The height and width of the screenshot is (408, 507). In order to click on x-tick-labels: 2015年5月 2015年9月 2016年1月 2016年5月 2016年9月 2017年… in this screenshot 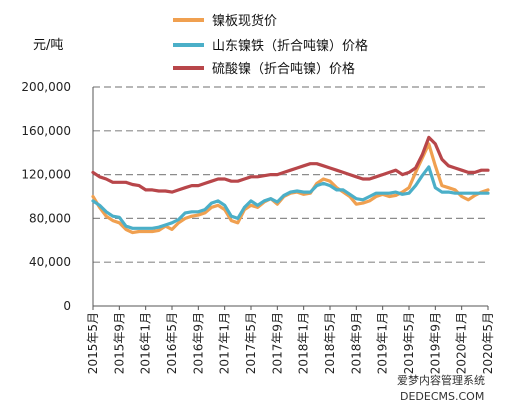, I will do `click(290, 340)`.